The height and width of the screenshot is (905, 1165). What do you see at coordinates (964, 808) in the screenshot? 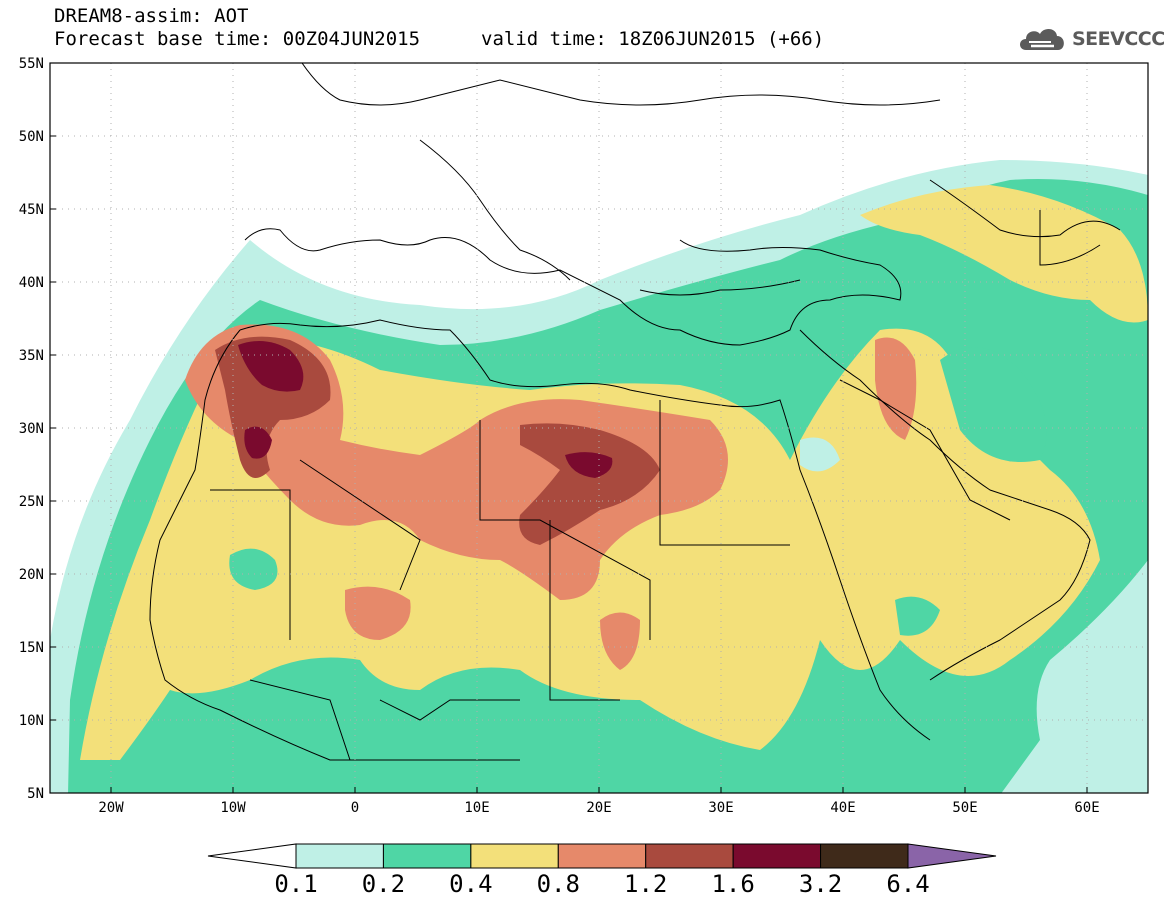
I see `lon-label: 50E` at bounding box center [964, 808].